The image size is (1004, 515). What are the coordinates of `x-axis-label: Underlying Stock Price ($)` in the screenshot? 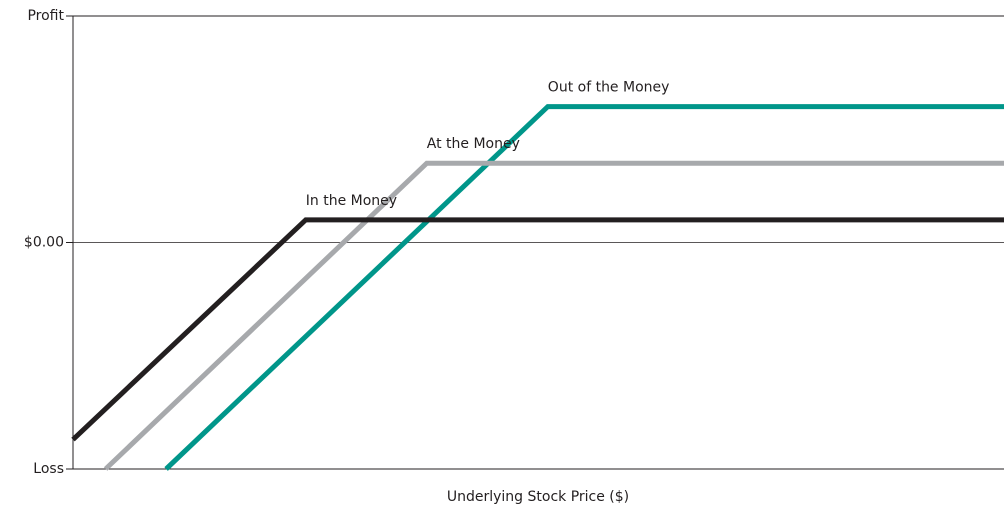 It's located at (538, 497).